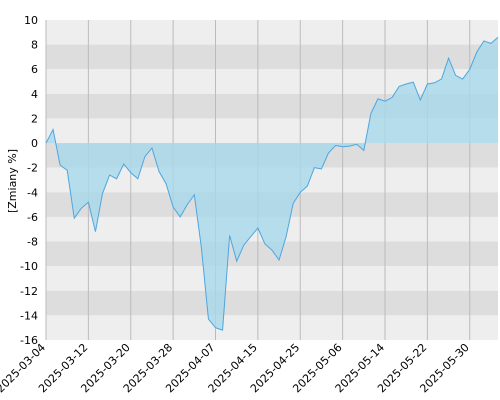  What do you see at coordinates (32, 168) in the screenshot?
I see `y-tick-label: -2` at bounding box center [32, 168].